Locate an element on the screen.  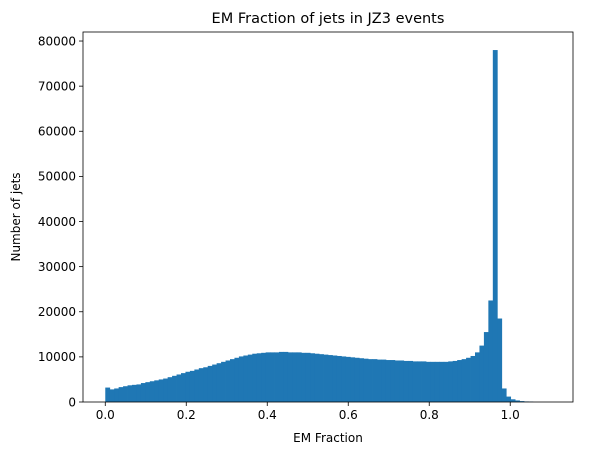
y-tick-label: 40000 is located at coordinates (57, 222).